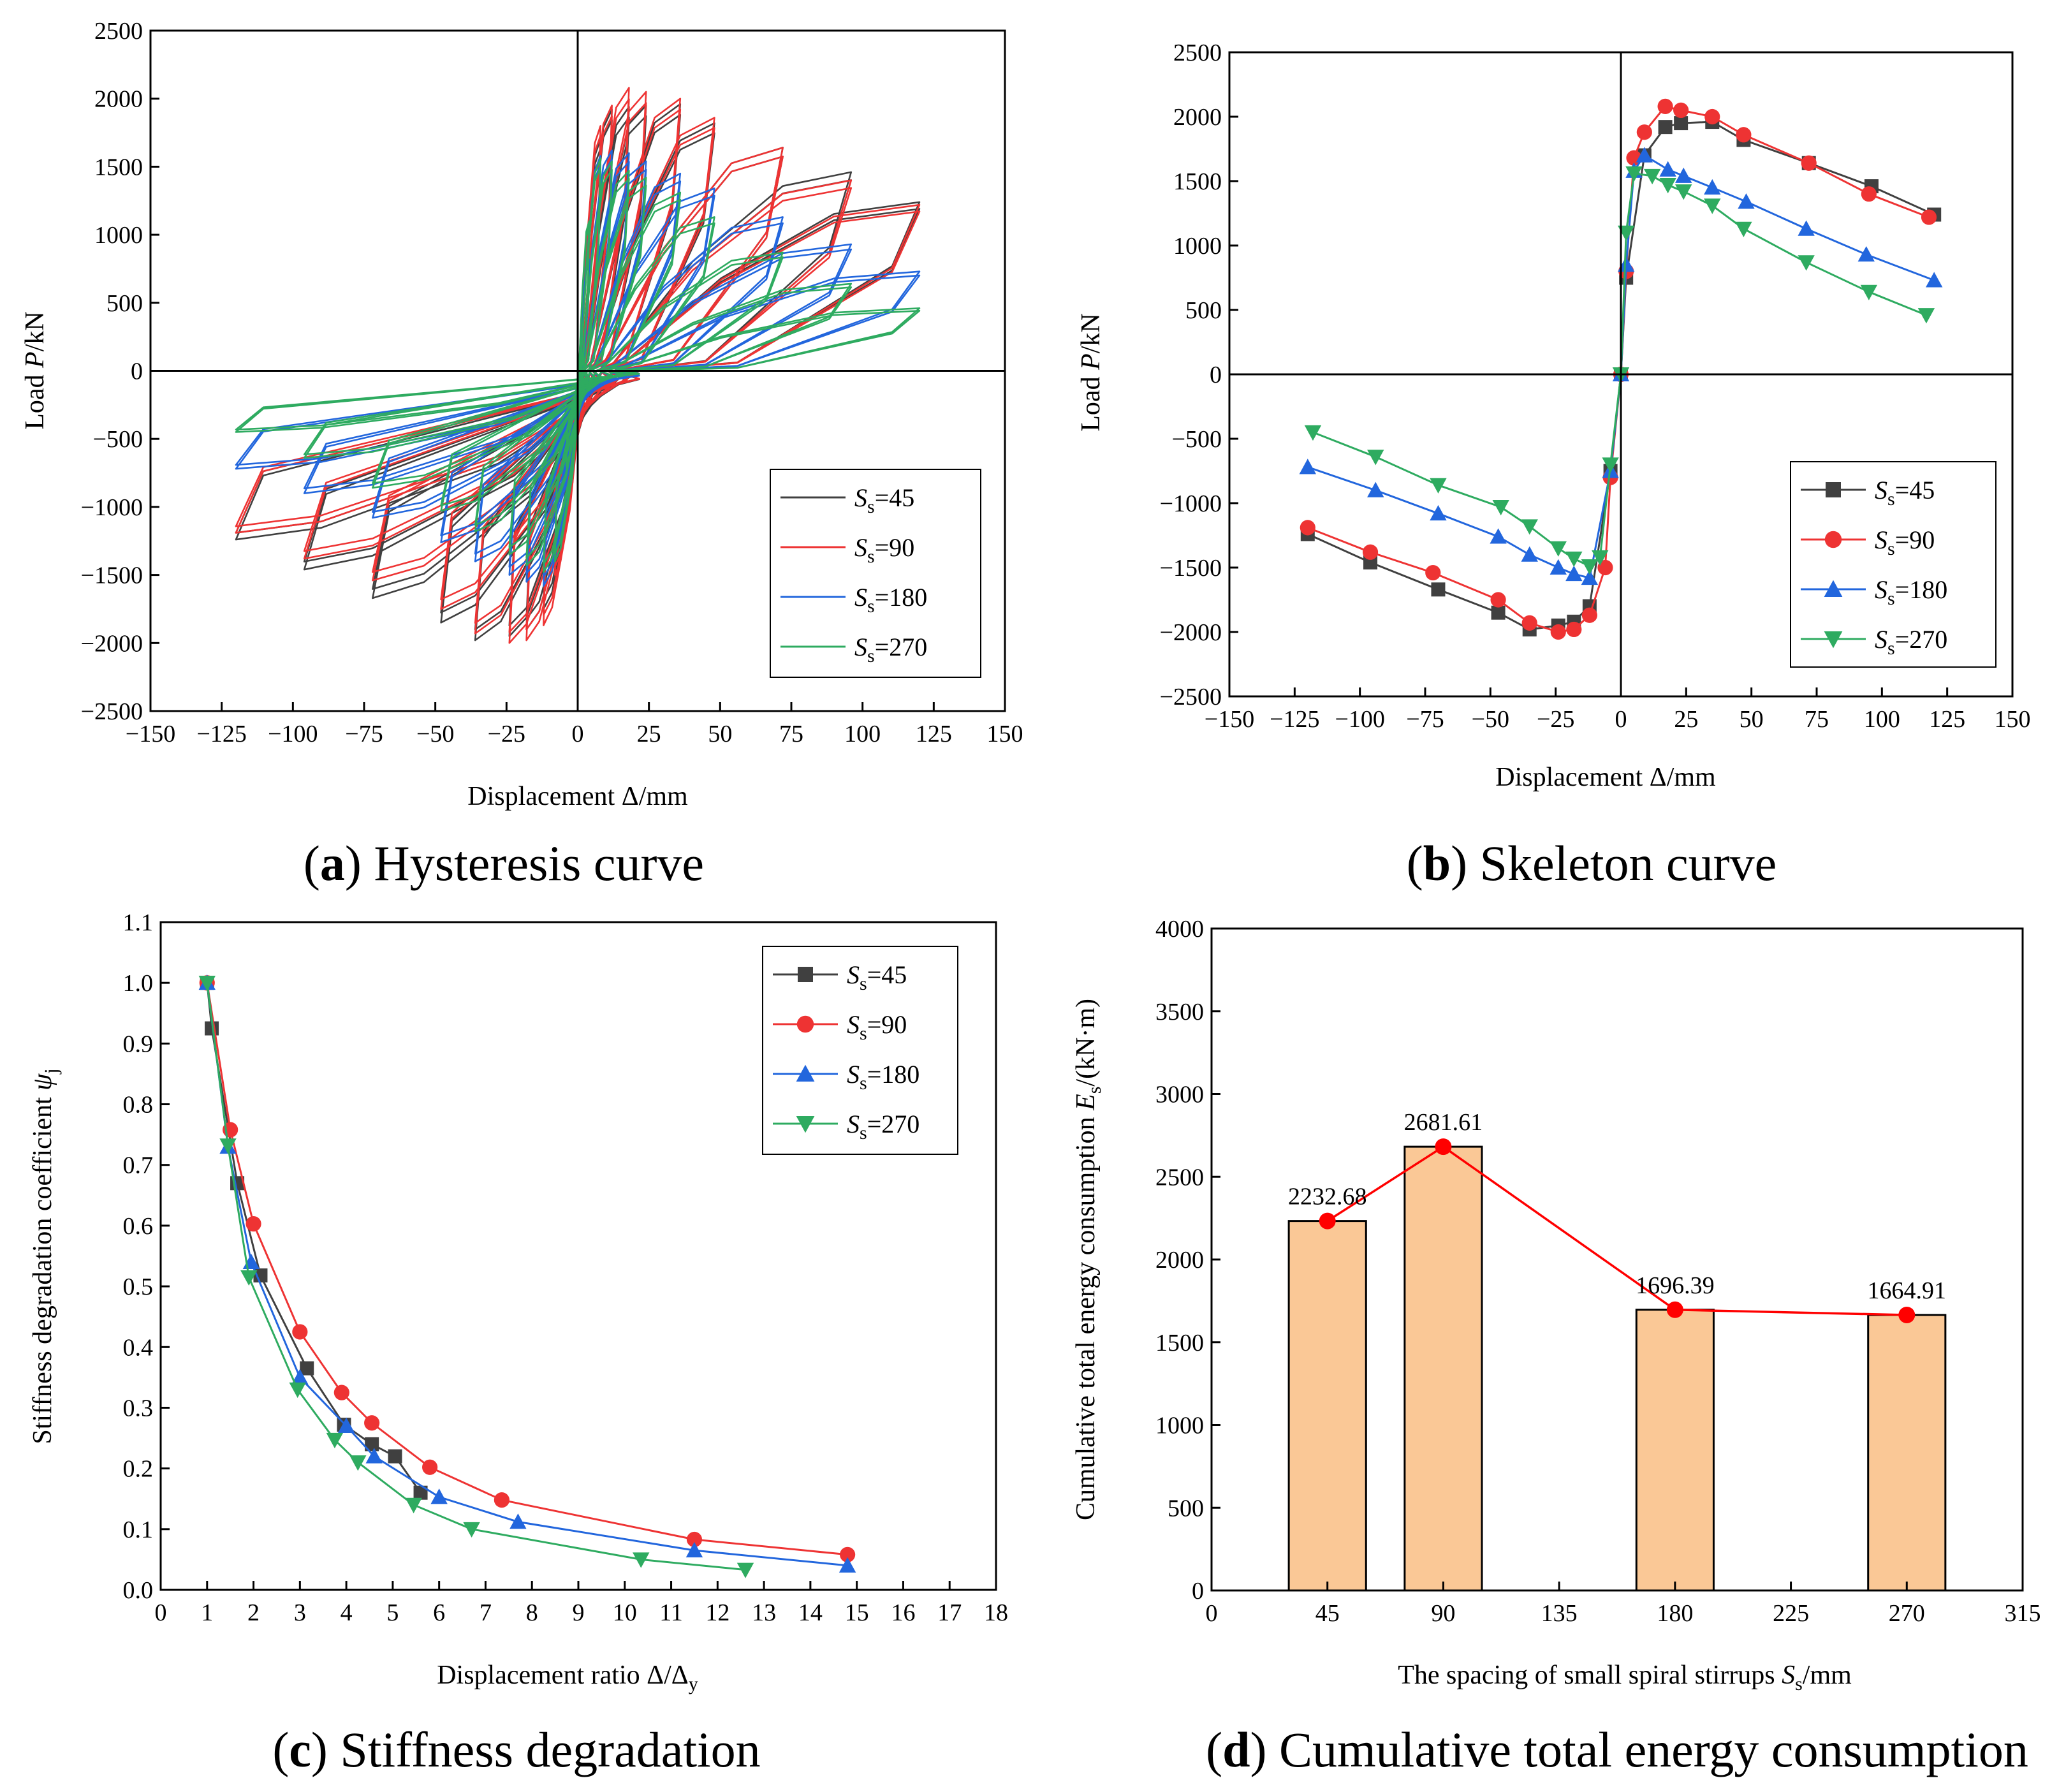 This screenshot has height=1792, width=2066. What do you see at coordinates (1443, 1147) in the screenshot?
I see `energy-point` at bounding box center [1443, 1147].